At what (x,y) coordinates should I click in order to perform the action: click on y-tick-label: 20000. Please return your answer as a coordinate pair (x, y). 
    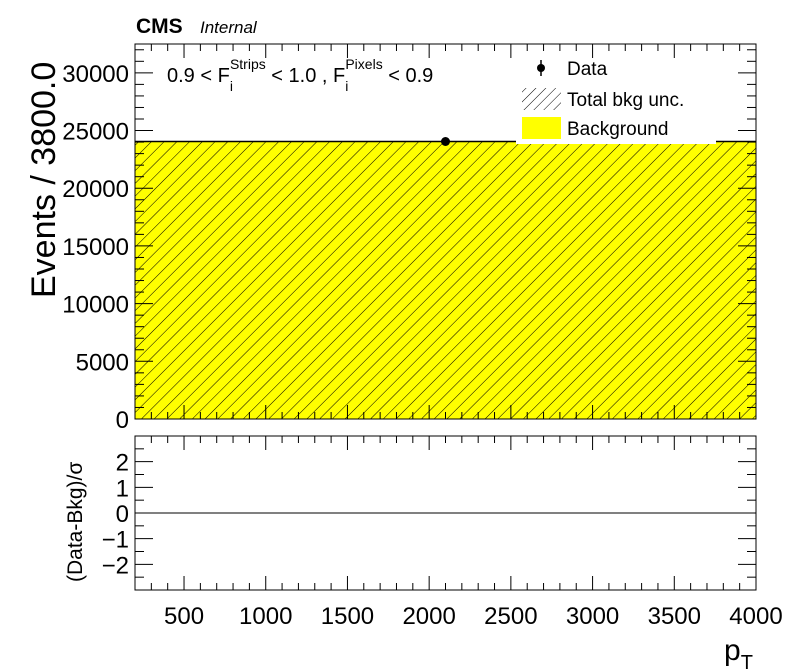
    Looking at the image, I should click on (95, 189).